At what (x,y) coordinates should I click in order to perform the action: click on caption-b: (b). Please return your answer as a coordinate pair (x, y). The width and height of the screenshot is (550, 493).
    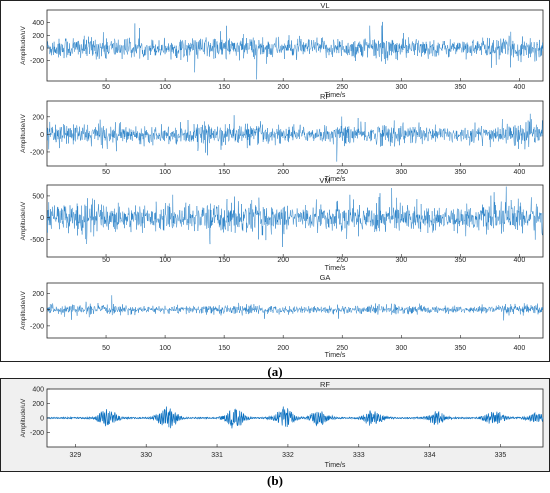
    Looking at the image, I should click on (275, 480).